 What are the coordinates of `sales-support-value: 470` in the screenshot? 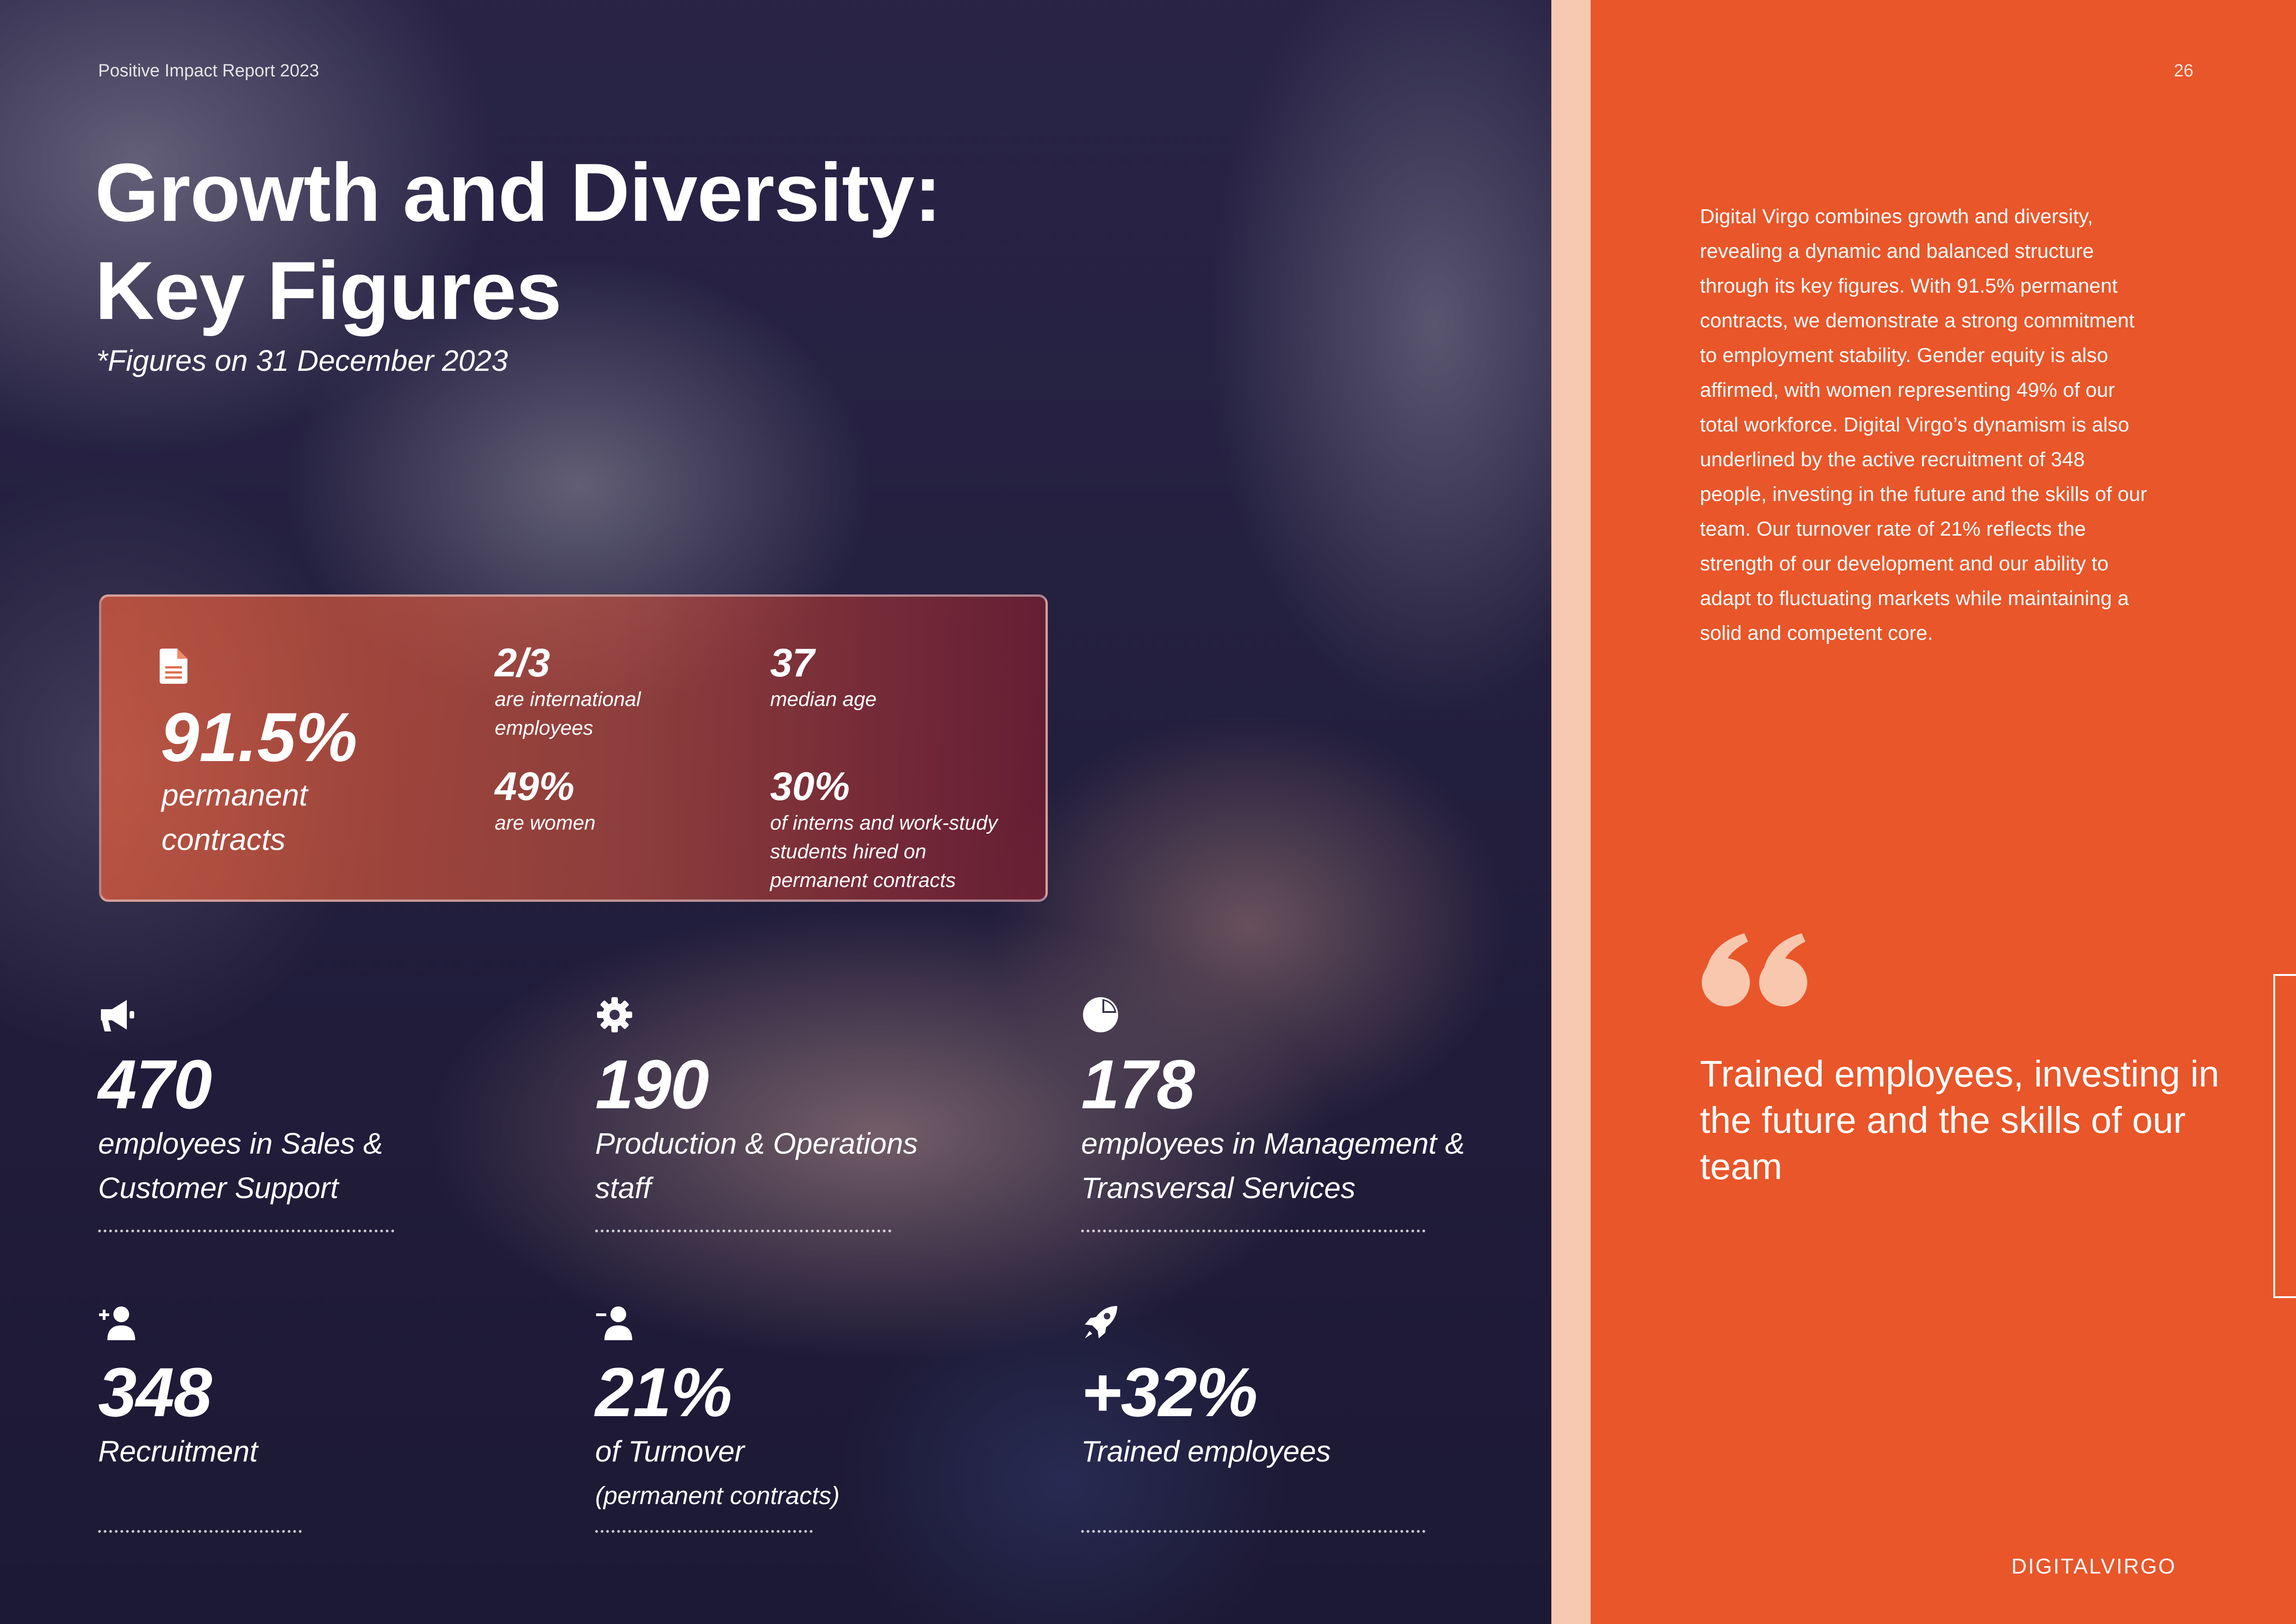 It's located at (155, 1084).